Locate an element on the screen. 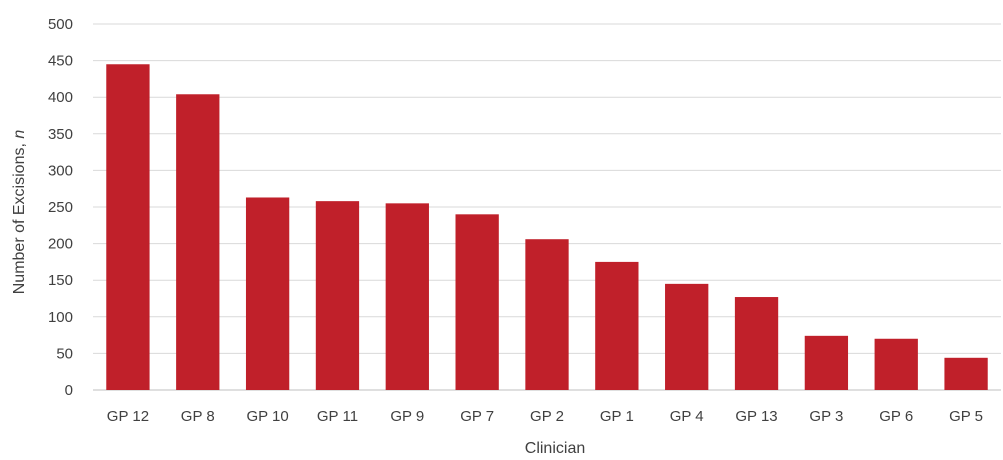  y-axis-title: Number of Excisions, n is located at coordinates (19, 212).